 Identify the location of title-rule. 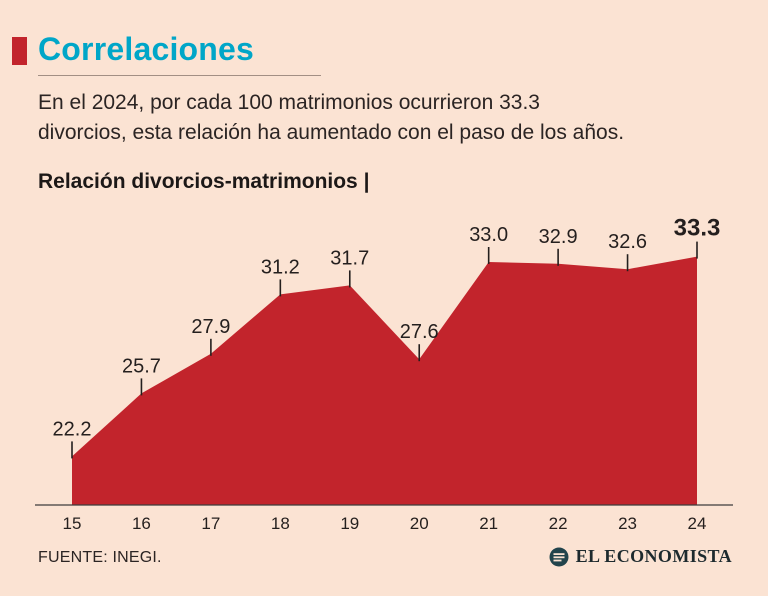
(179, 75).